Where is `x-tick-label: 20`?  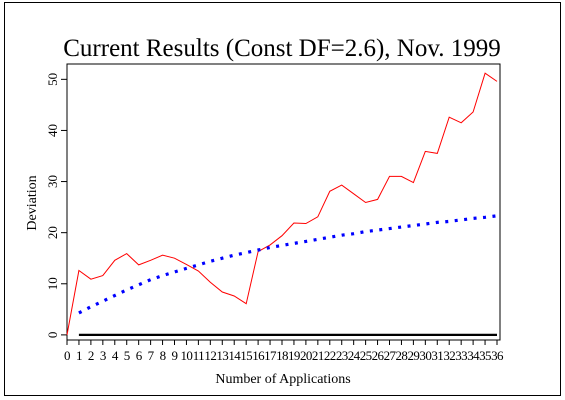
x-tick-label: 20 is located at coordinates (306, 355).